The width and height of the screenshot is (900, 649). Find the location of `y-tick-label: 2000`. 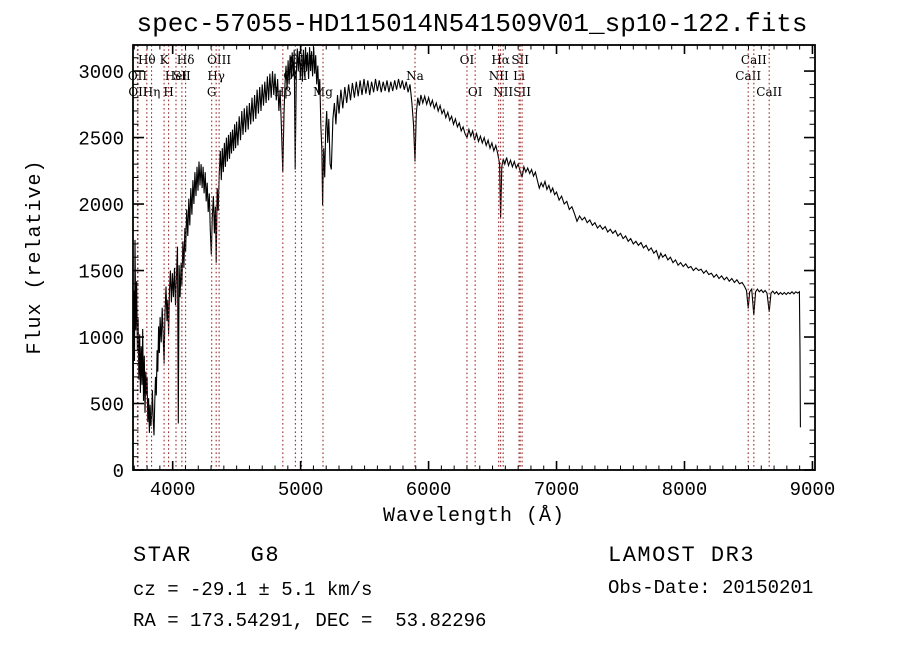

y-tick-label: 2000 is located at coordinates (101, 206).